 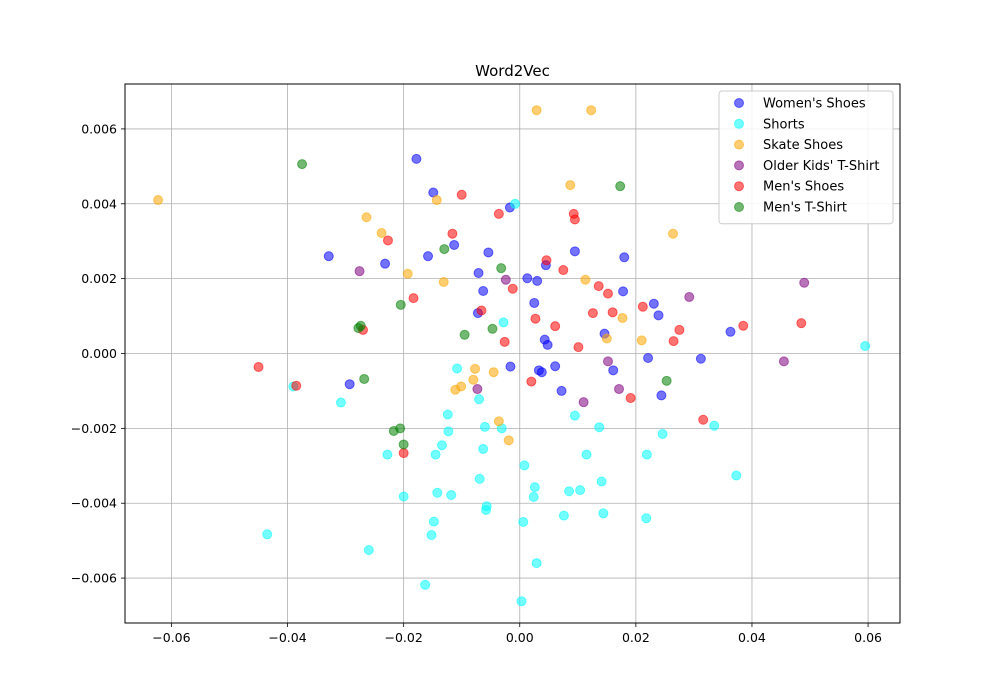 What do you see at coordinates (512, 71) in the screenshot?
I see `chart-title: Word2Vec` at bounding box center [512, 71].